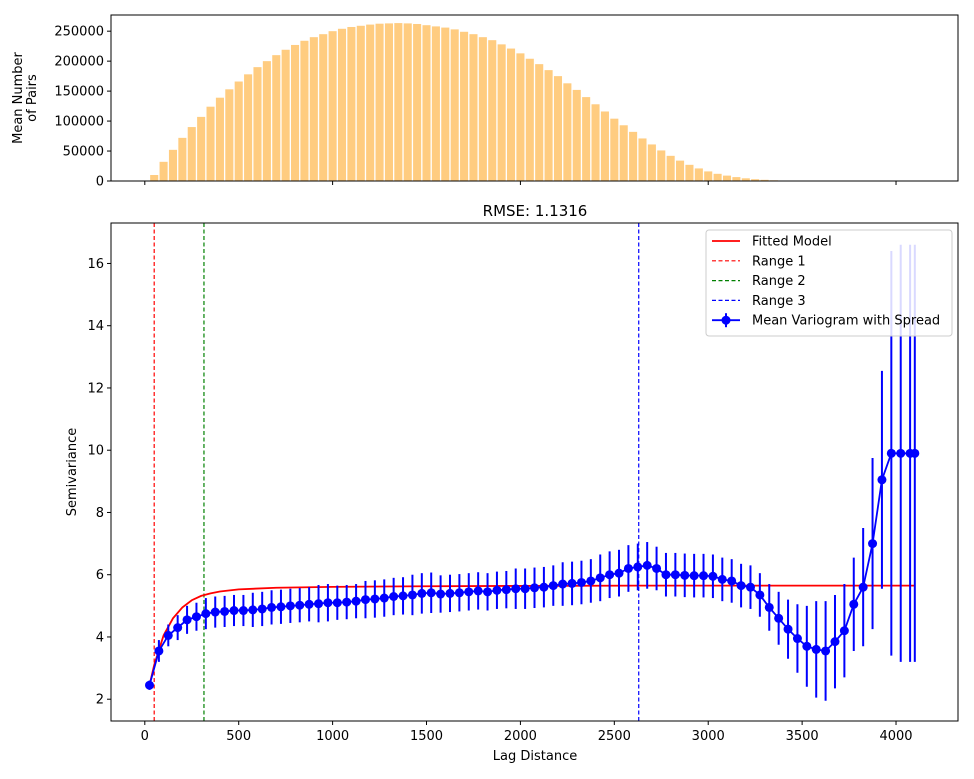  Describe the element at coordinates (426, 736) in the screenshot. I see `x-tick-label: 1500` at that location.